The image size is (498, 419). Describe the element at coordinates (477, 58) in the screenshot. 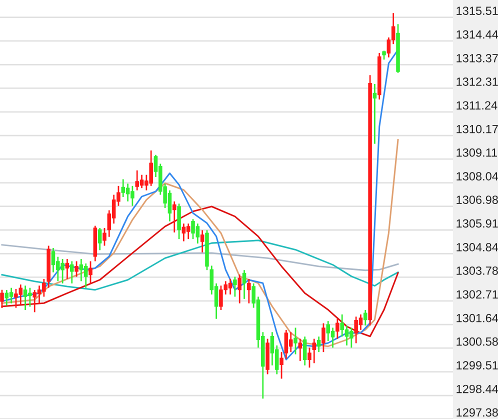

I see `y-tick-label: 1313.37` at that location.